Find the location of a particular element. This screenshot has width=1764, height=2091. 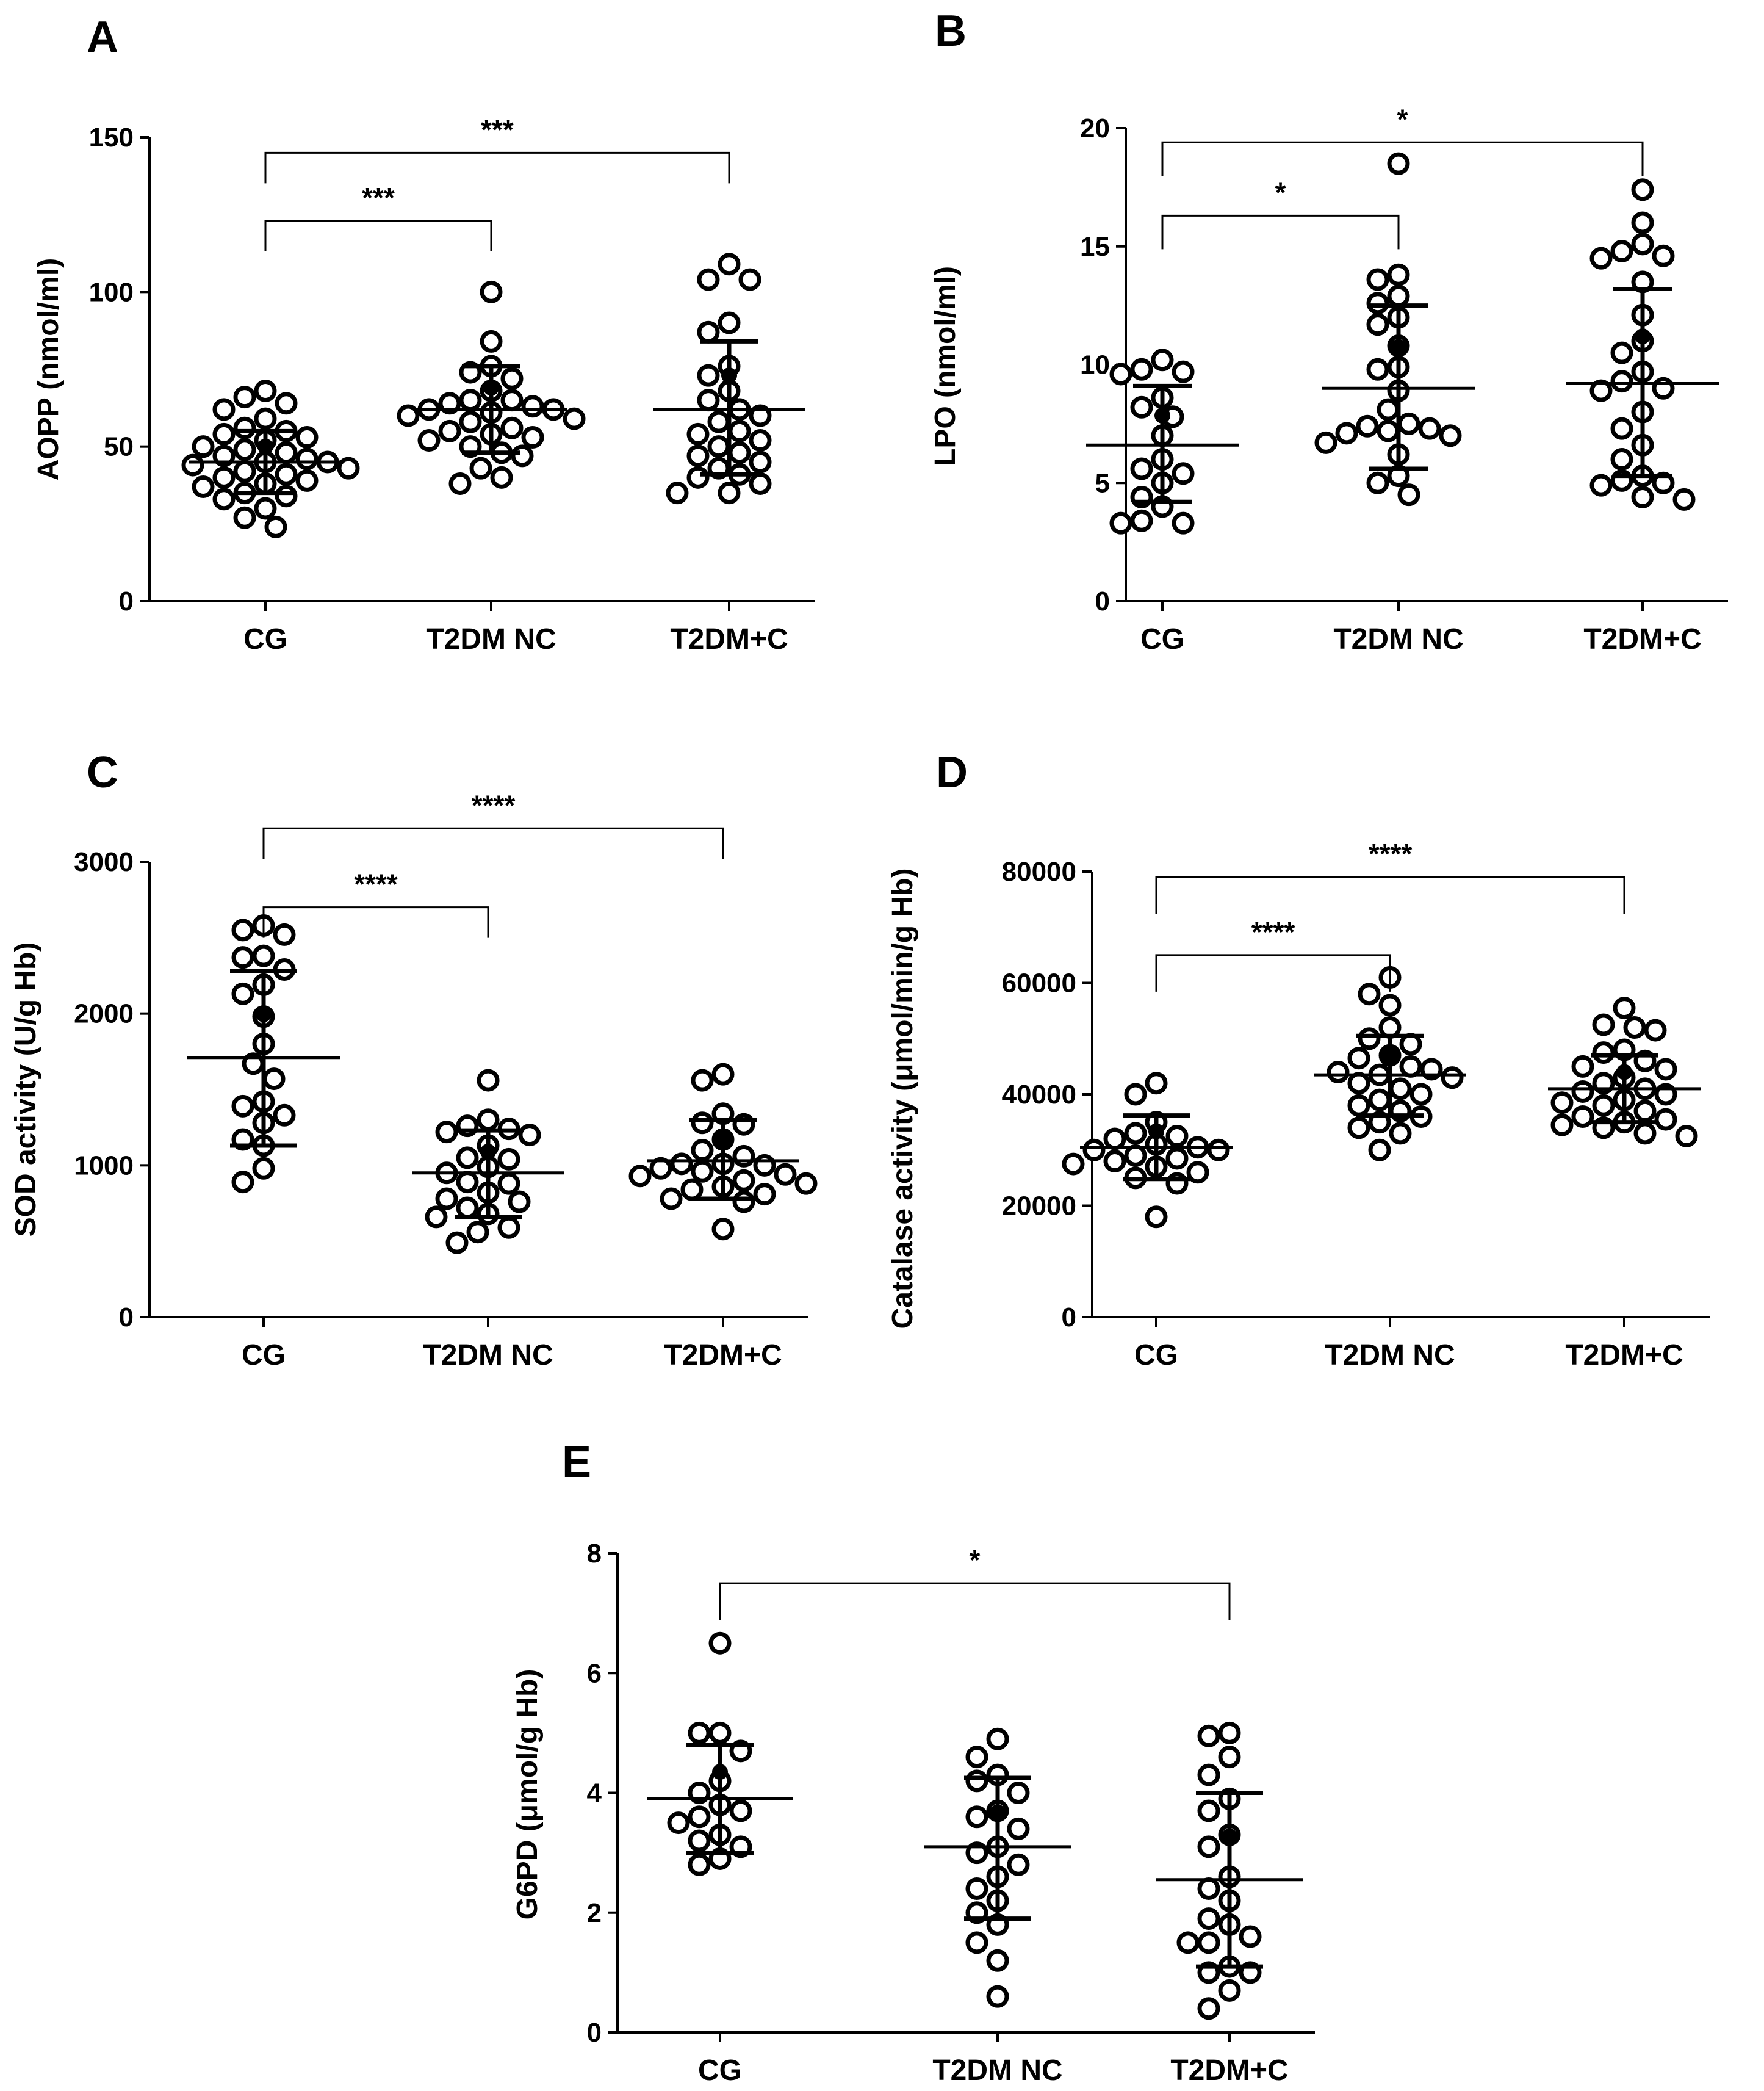

y-tick-label: 6 is located at coordinates (594, 1673).